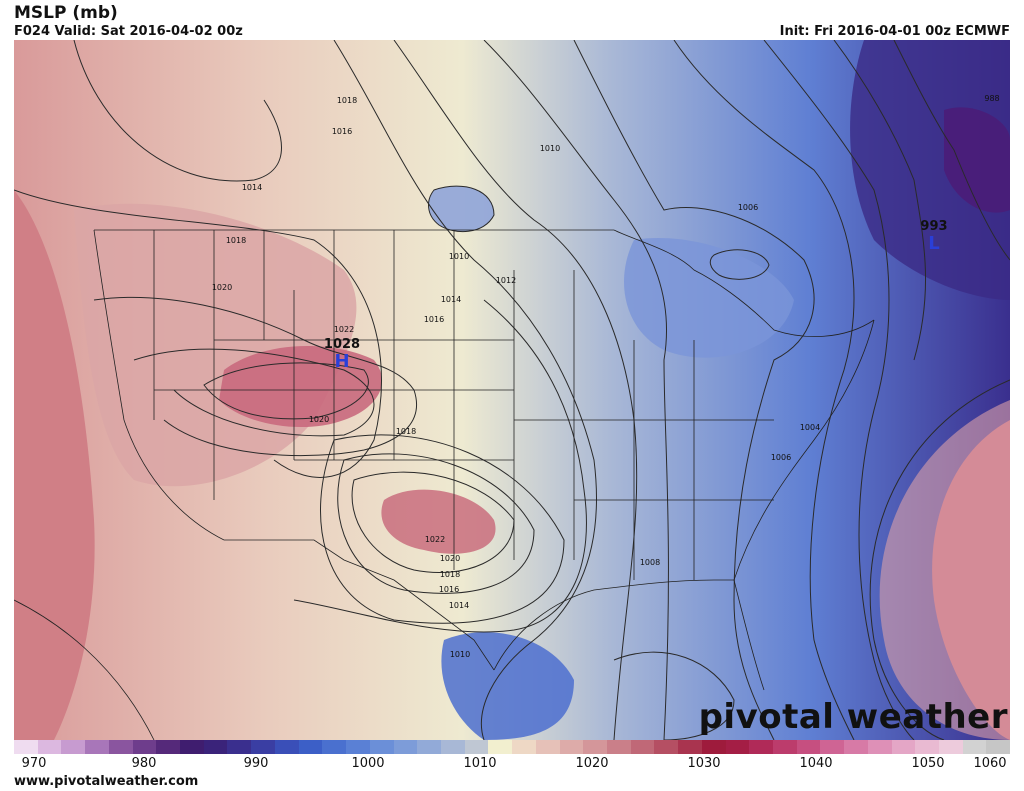  What do you see at coordinates (506, 280) in the screenshot?
I see `isobar-label: 1012` at bounding box center [506, 280].